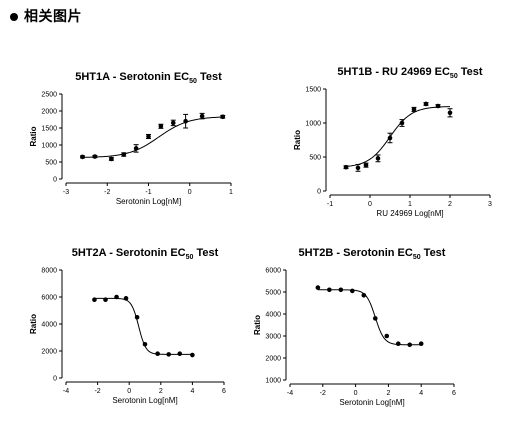 The height and width of the screenshot is (439, 526). What do you see at coordinates (53, 16) in the screenshot?
I see `section-title: 相关图片` at bounding box center [53, 16].